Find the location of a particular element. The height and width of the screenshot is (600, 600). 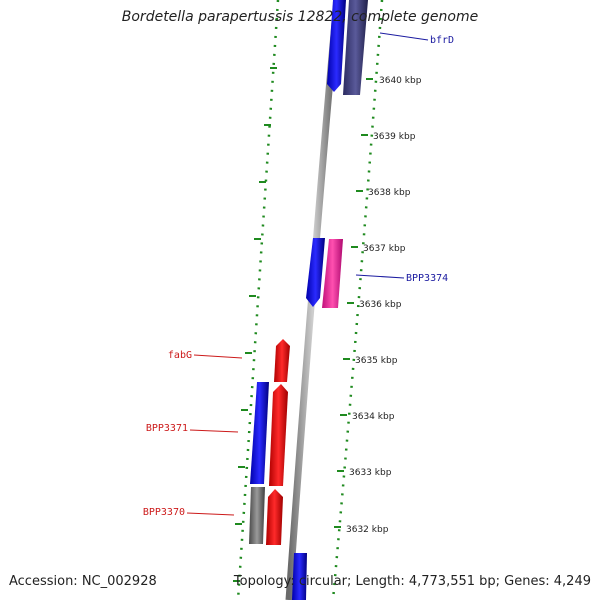

tick-label: 3634 kbp is located at coordinates (373, 417).